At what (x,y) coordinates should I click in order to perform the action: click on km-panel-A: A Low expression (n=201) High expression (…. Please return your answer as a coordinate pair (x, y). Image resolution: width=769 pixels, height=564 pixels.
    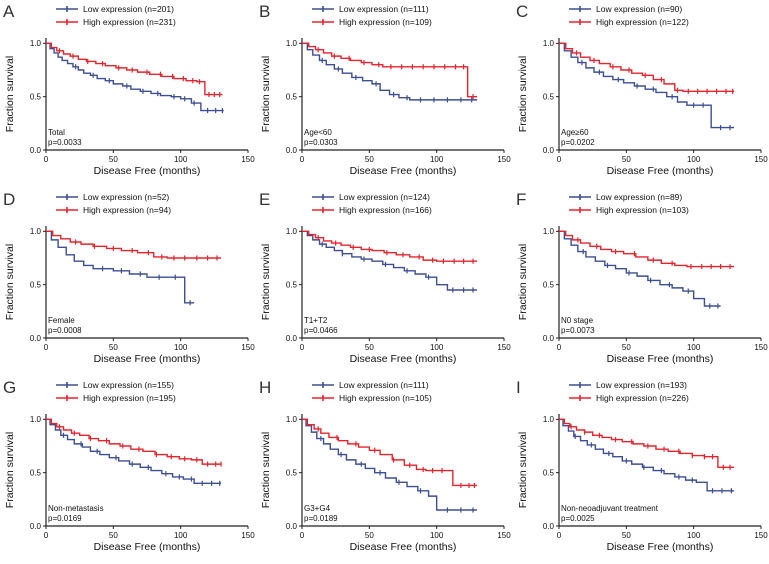
    Looking at the image, I should click on (128, 94).